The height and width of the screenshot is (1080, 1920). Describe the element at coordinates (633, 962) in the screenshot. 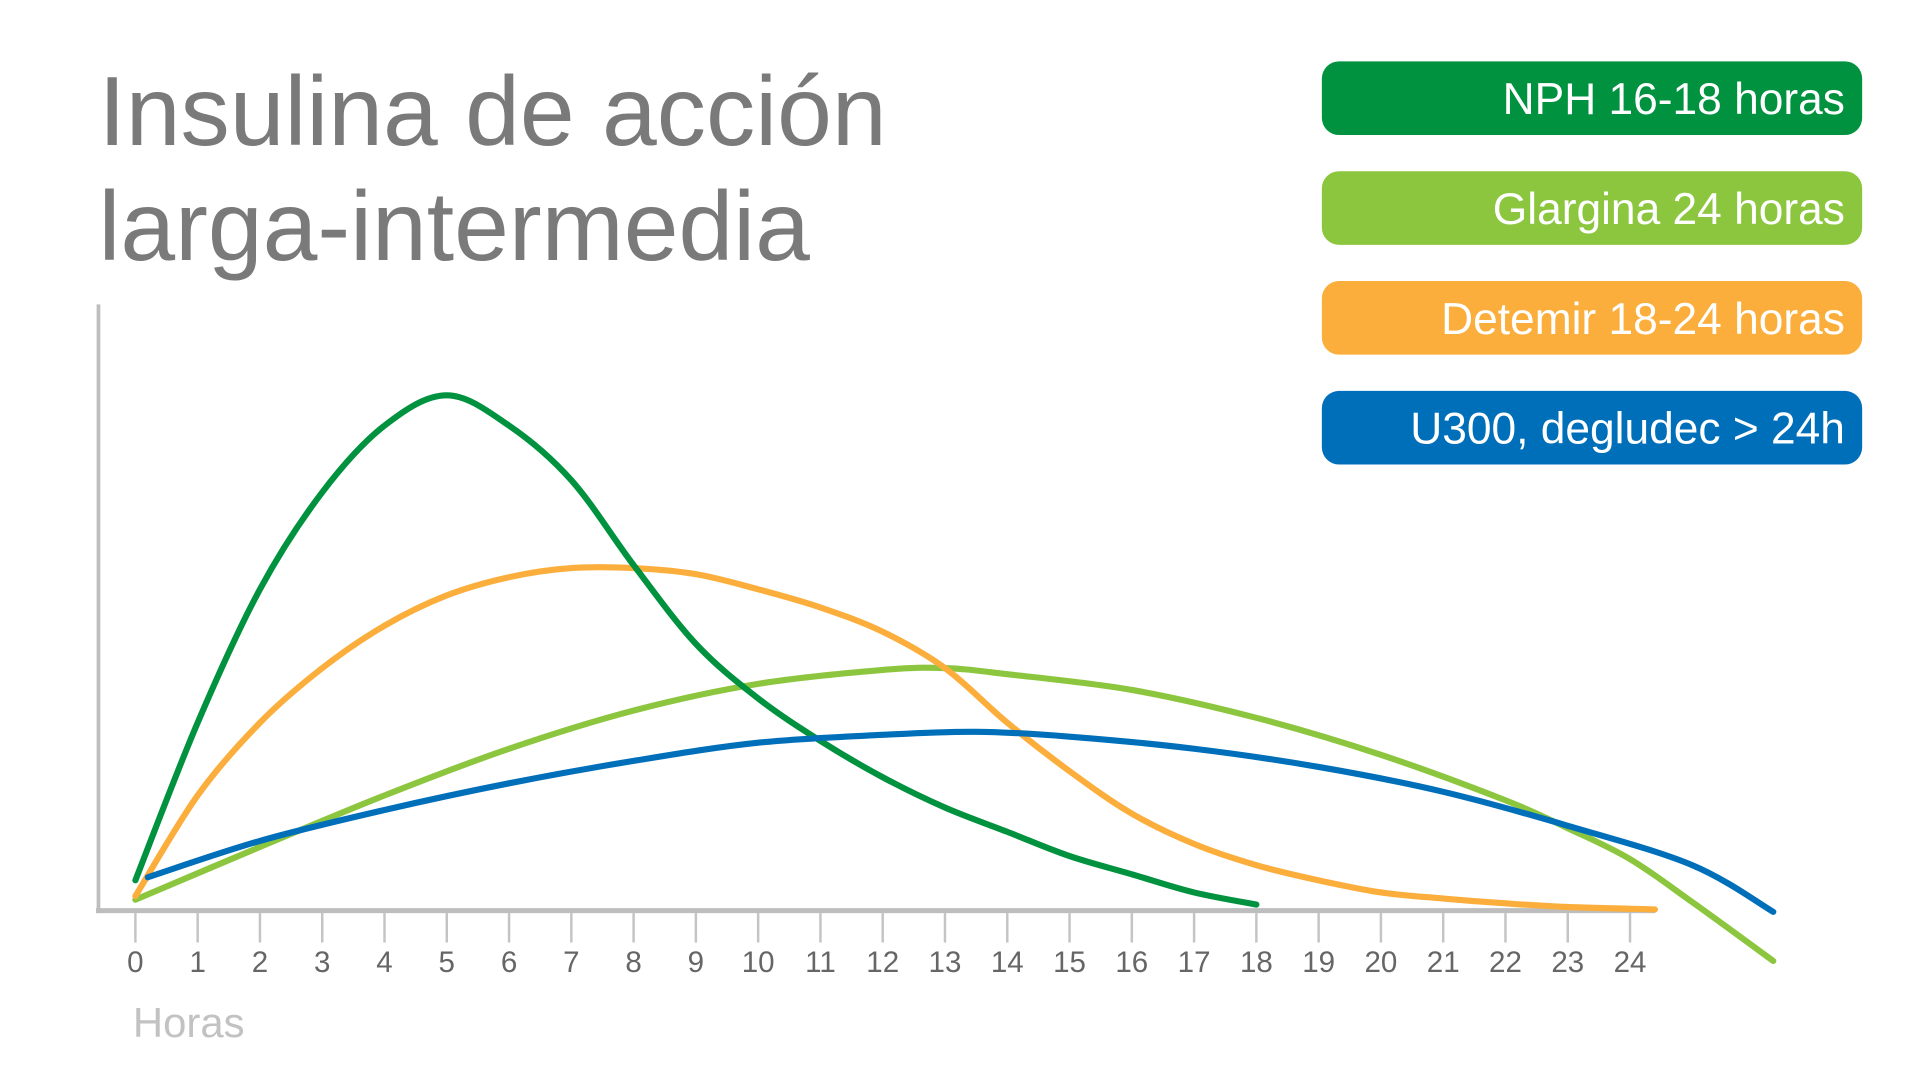

I see `x-tick-label: 8` at that location.